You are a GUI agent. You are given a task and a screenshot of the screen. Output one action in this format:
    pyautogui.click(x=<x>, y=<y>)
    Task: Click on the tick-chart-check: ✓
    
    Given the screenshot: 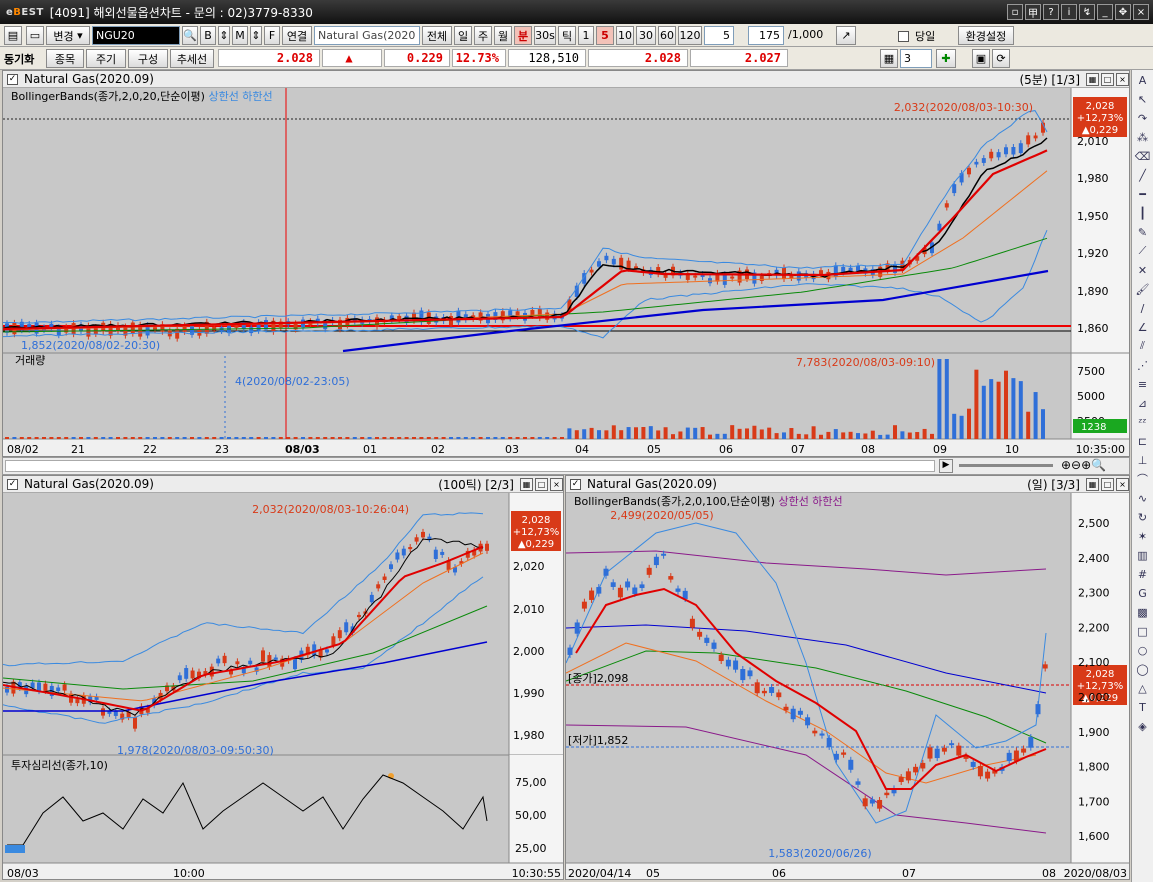 What is the action you would take?
    pyautogui.click(x=12, y=484)
    